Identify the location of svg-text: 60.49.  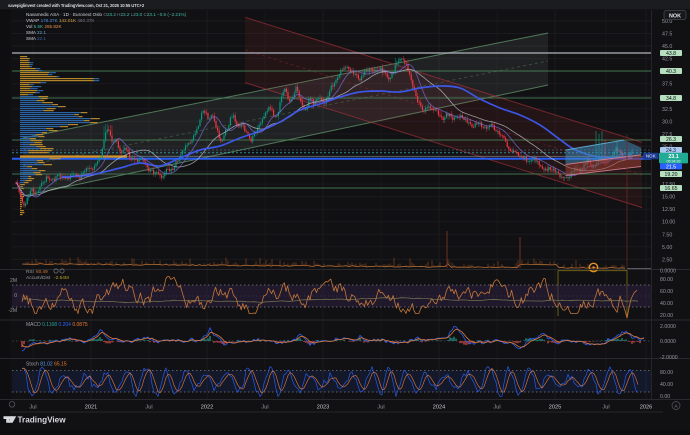
(42, 271).